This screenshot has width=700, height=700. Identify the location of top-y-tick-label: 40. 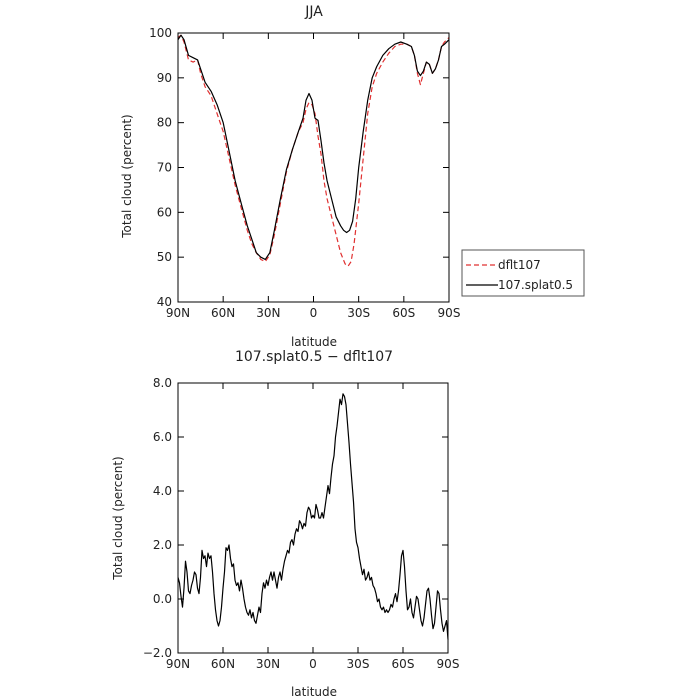
(164, 302).